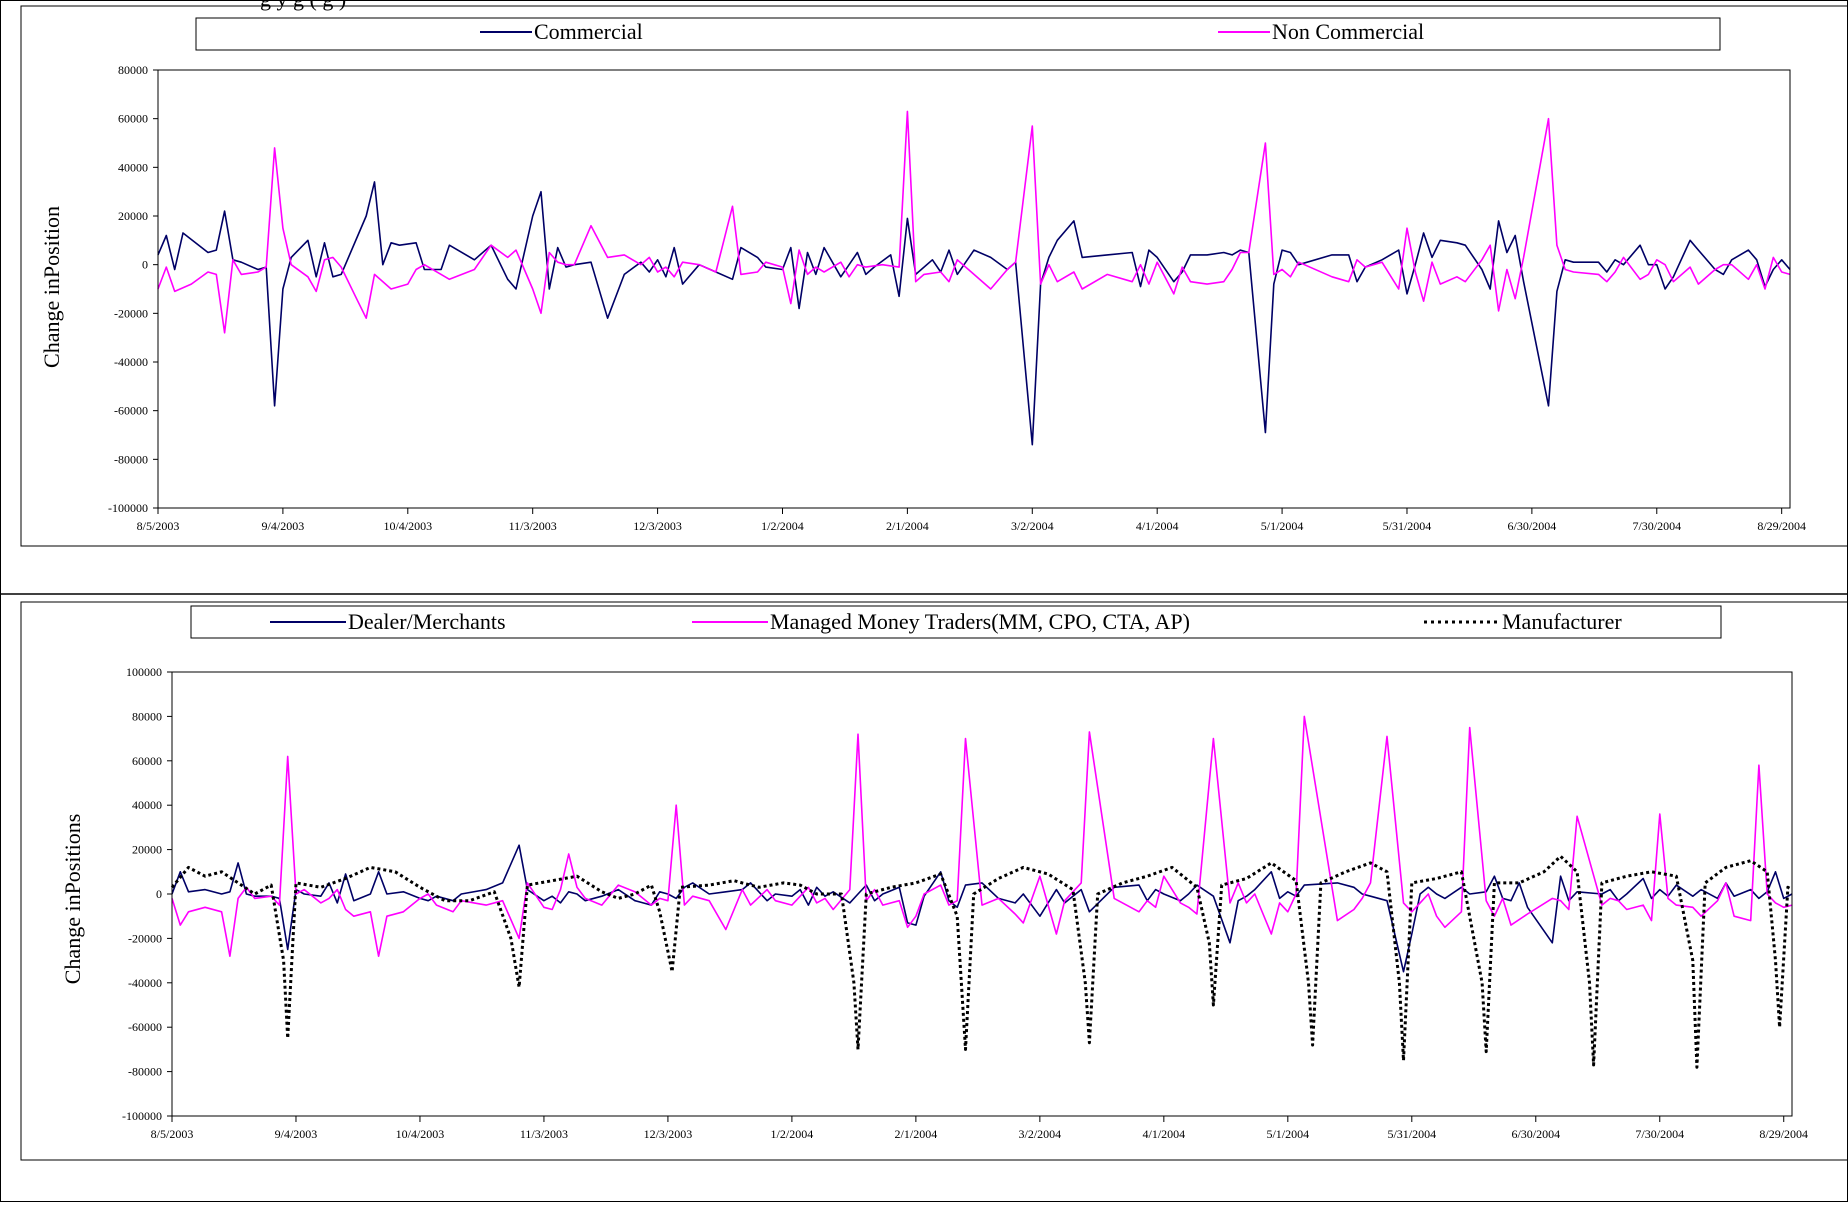  What do you see at coordinates (533, 526) in the screenshot?
I see `x-tick-label-1-3: 11/3/2003` at bounding box center [533, 526].